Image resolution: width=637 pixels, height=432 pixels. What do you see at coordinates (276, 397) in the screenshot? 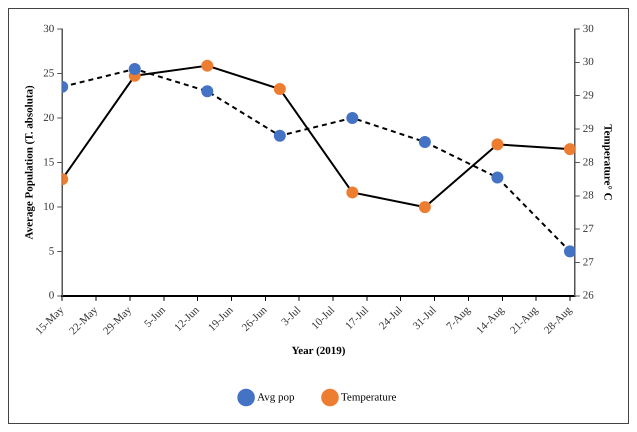
I see `legend-label: Avg pop` at bounding box center [276, 397].